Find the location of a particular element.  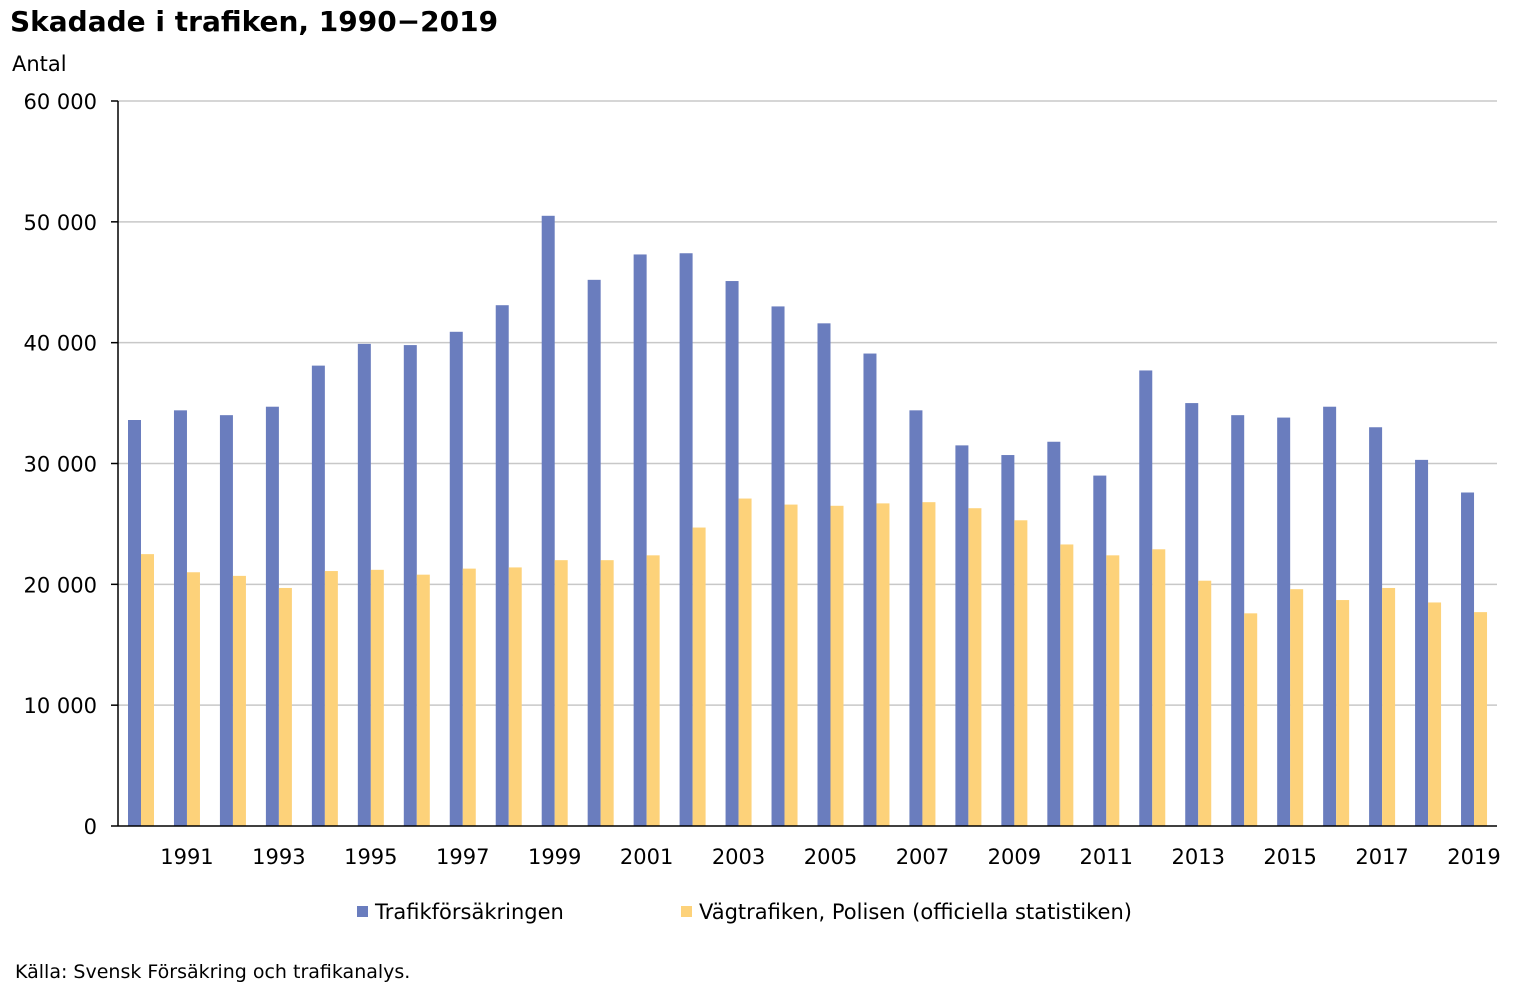

bar-trafikforsakringen-2009 is located at coordinates (1008, 640).